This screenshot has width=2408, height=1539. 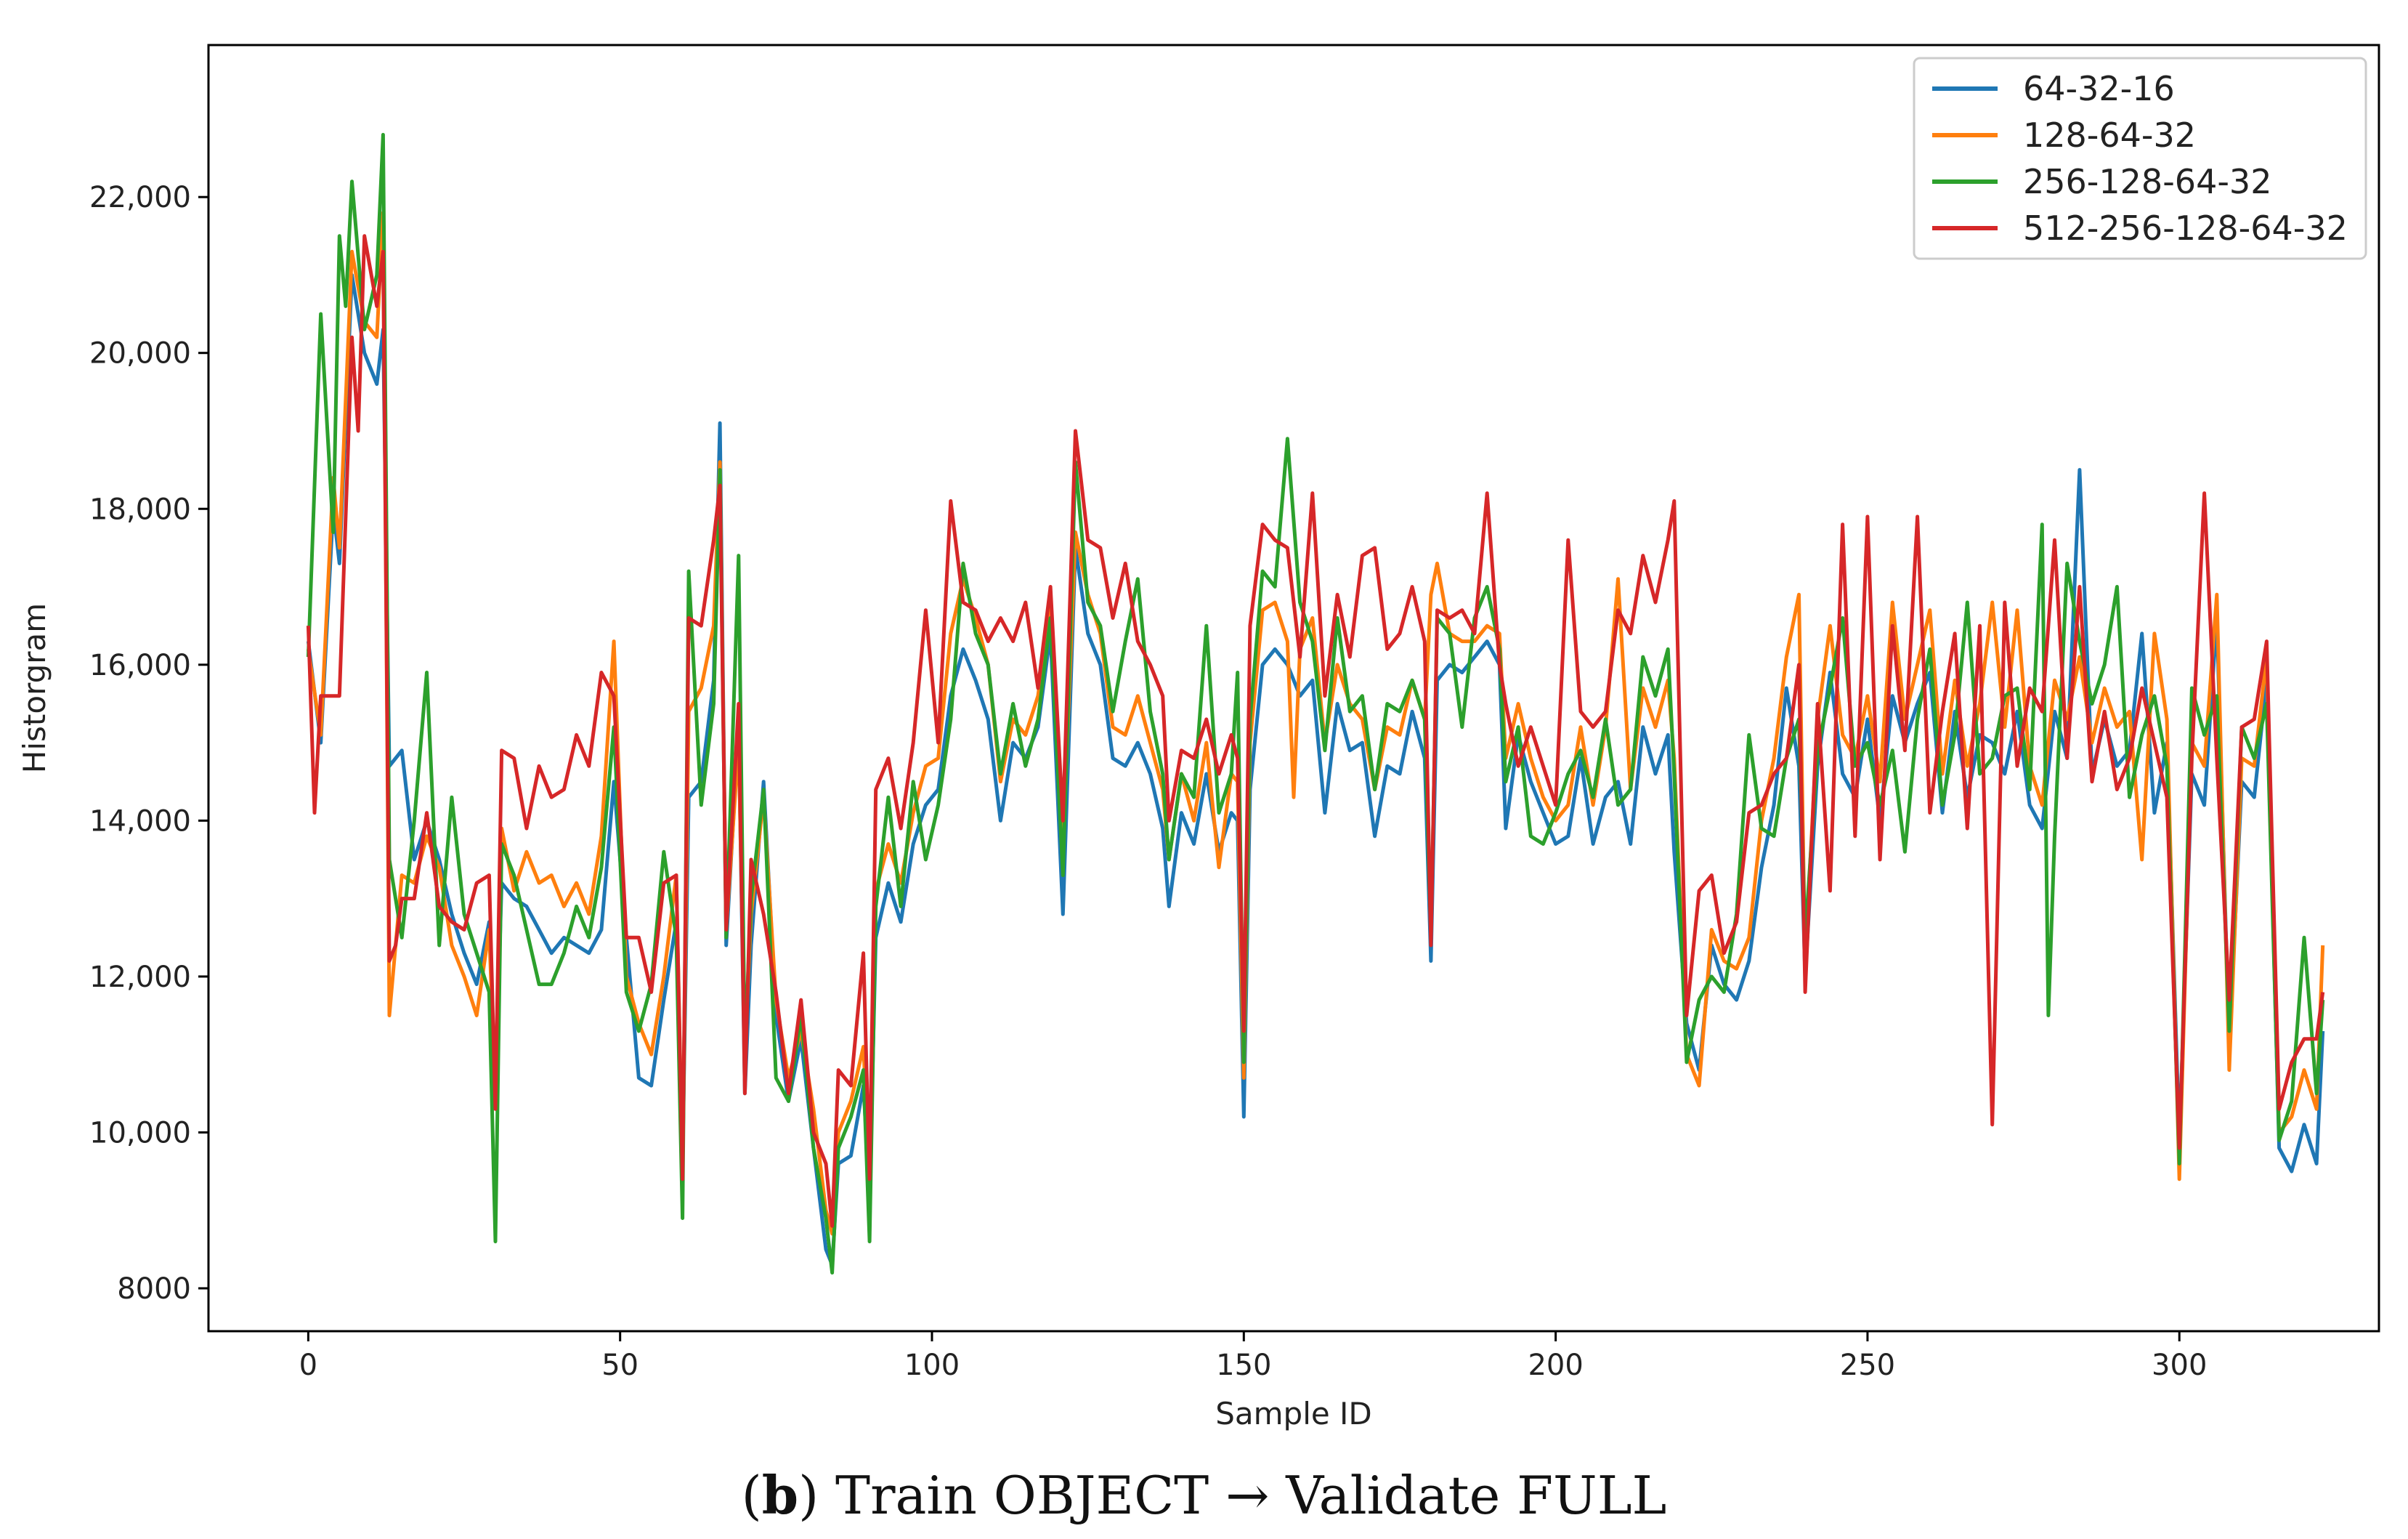 What do you see at coordinates (2185, 228) in the screenshot?
I see `legend-label: 512-256-128-64-32` at bounding box center [2185, 228].